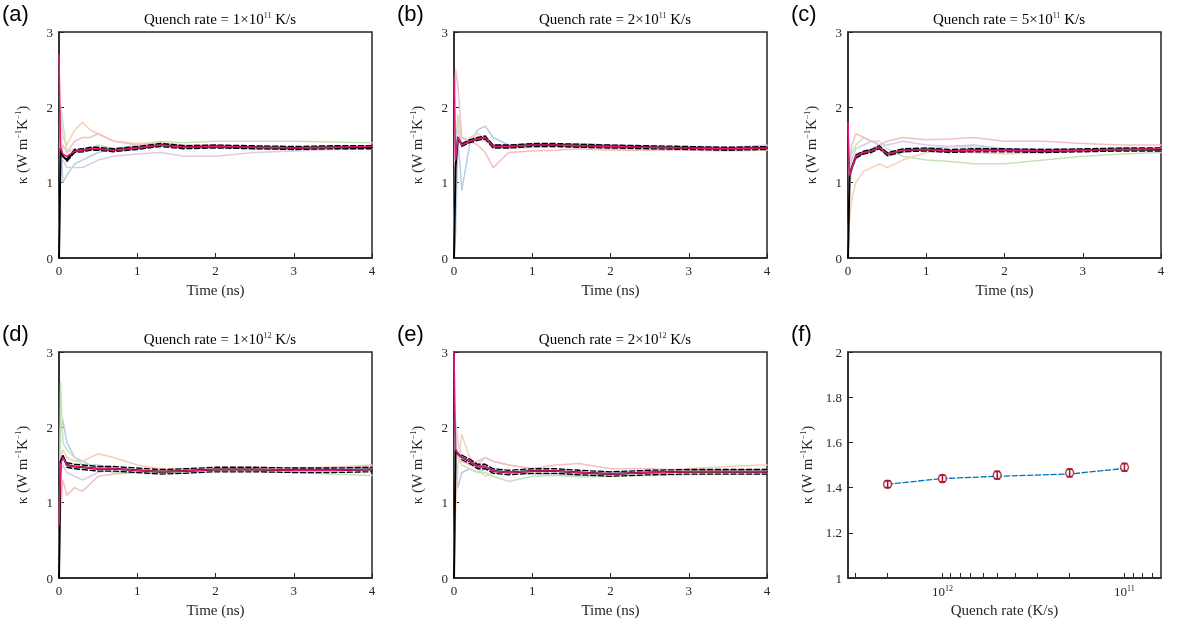  Describe the element at coordinates (834, 442) in the screenshot. I see `y-tick-label: 1.6` at that location.